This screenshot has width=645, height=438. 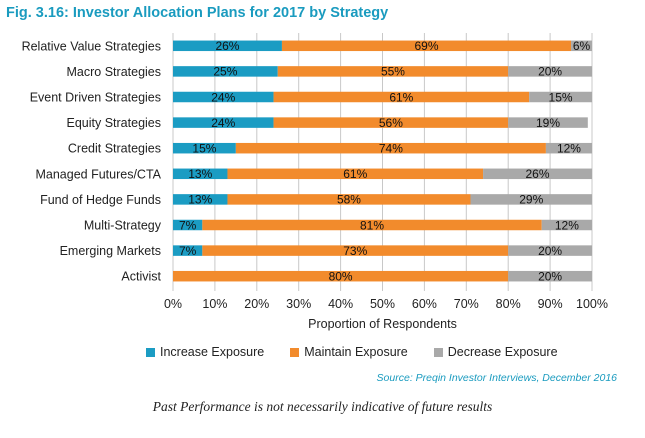 I want to click on data-label: 73%, so click(x=355, y=251).